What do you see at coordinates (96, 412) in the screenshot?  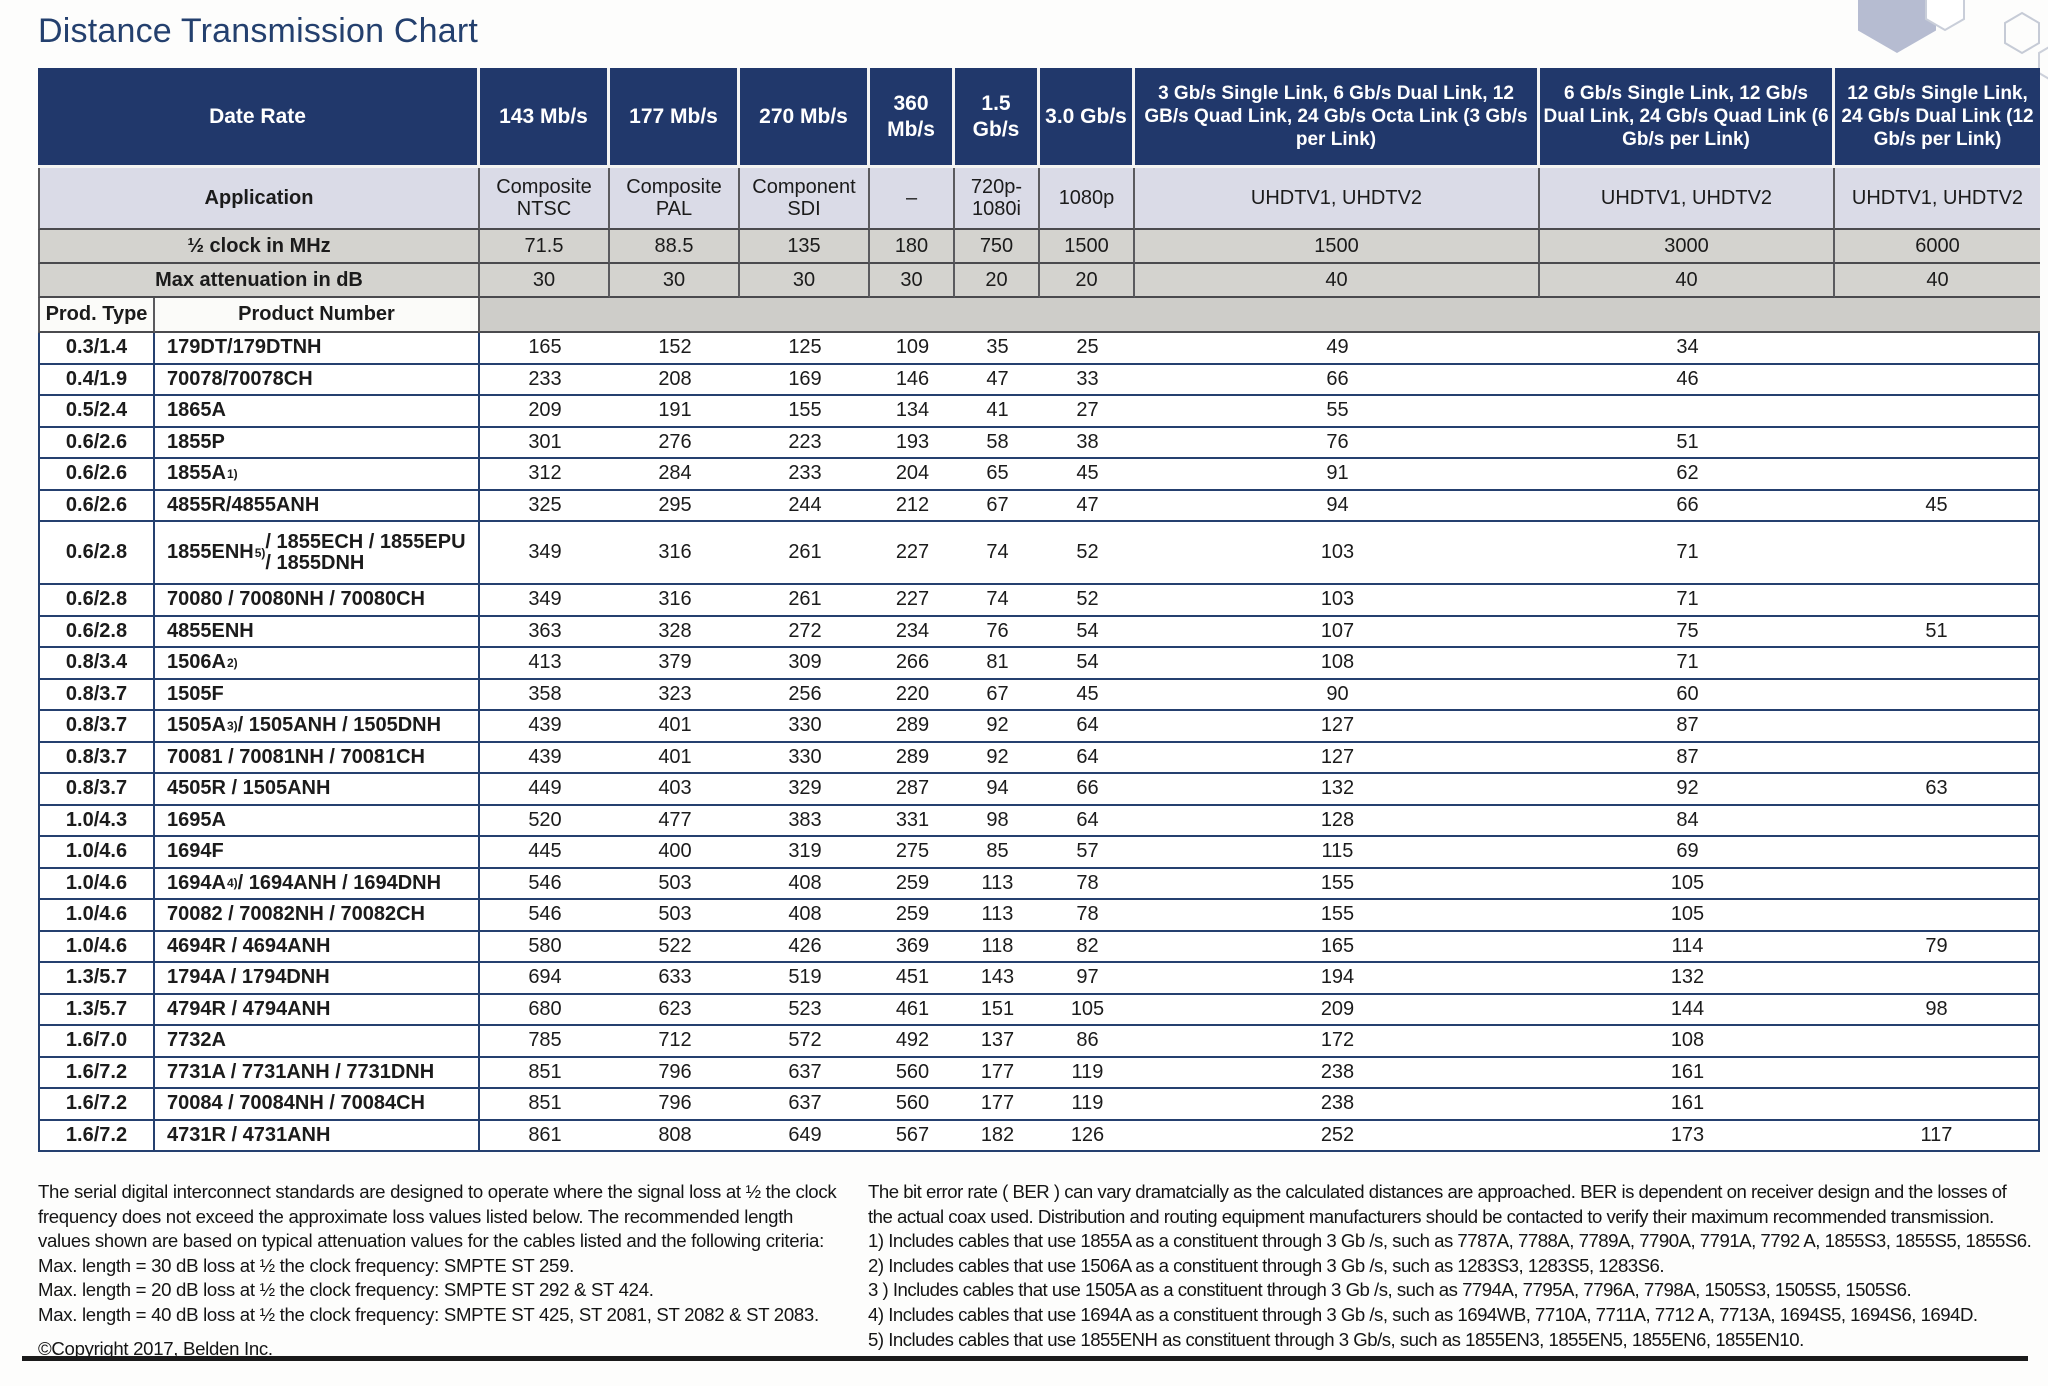 I see `prod-type-cell: 0.5/2.4` at bounding box center [96, 412].